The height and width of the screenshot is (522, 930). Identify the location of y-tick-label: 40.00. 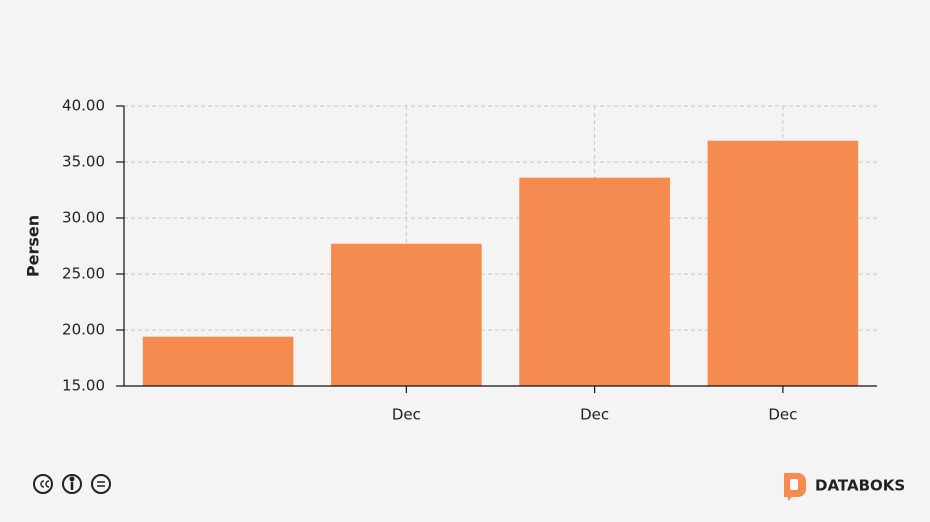
(83, 106).